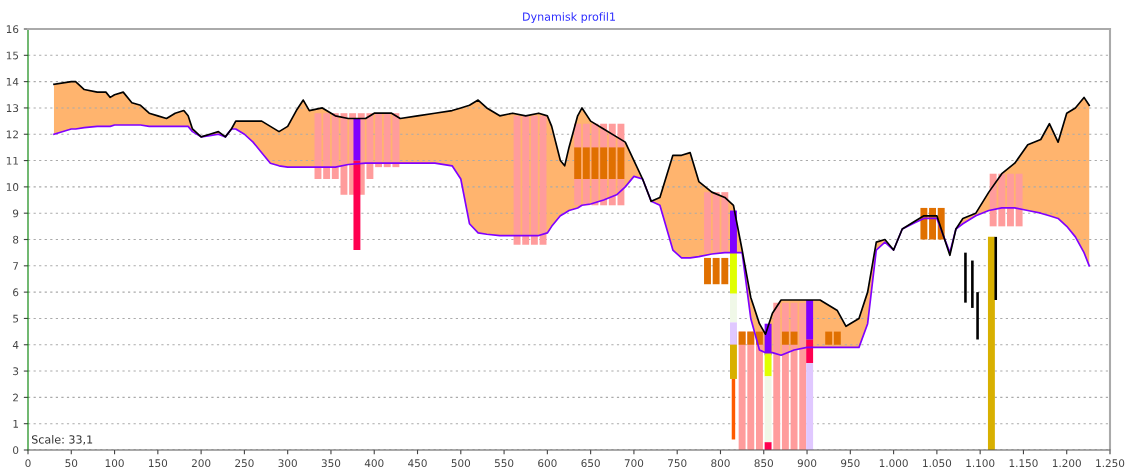 The width and height of the screenshot is (1131, 474). What do you see at coordinates (15, 397) in the screenshot?
I see `y-tick-label: 2` at bounding box center [15, 397].